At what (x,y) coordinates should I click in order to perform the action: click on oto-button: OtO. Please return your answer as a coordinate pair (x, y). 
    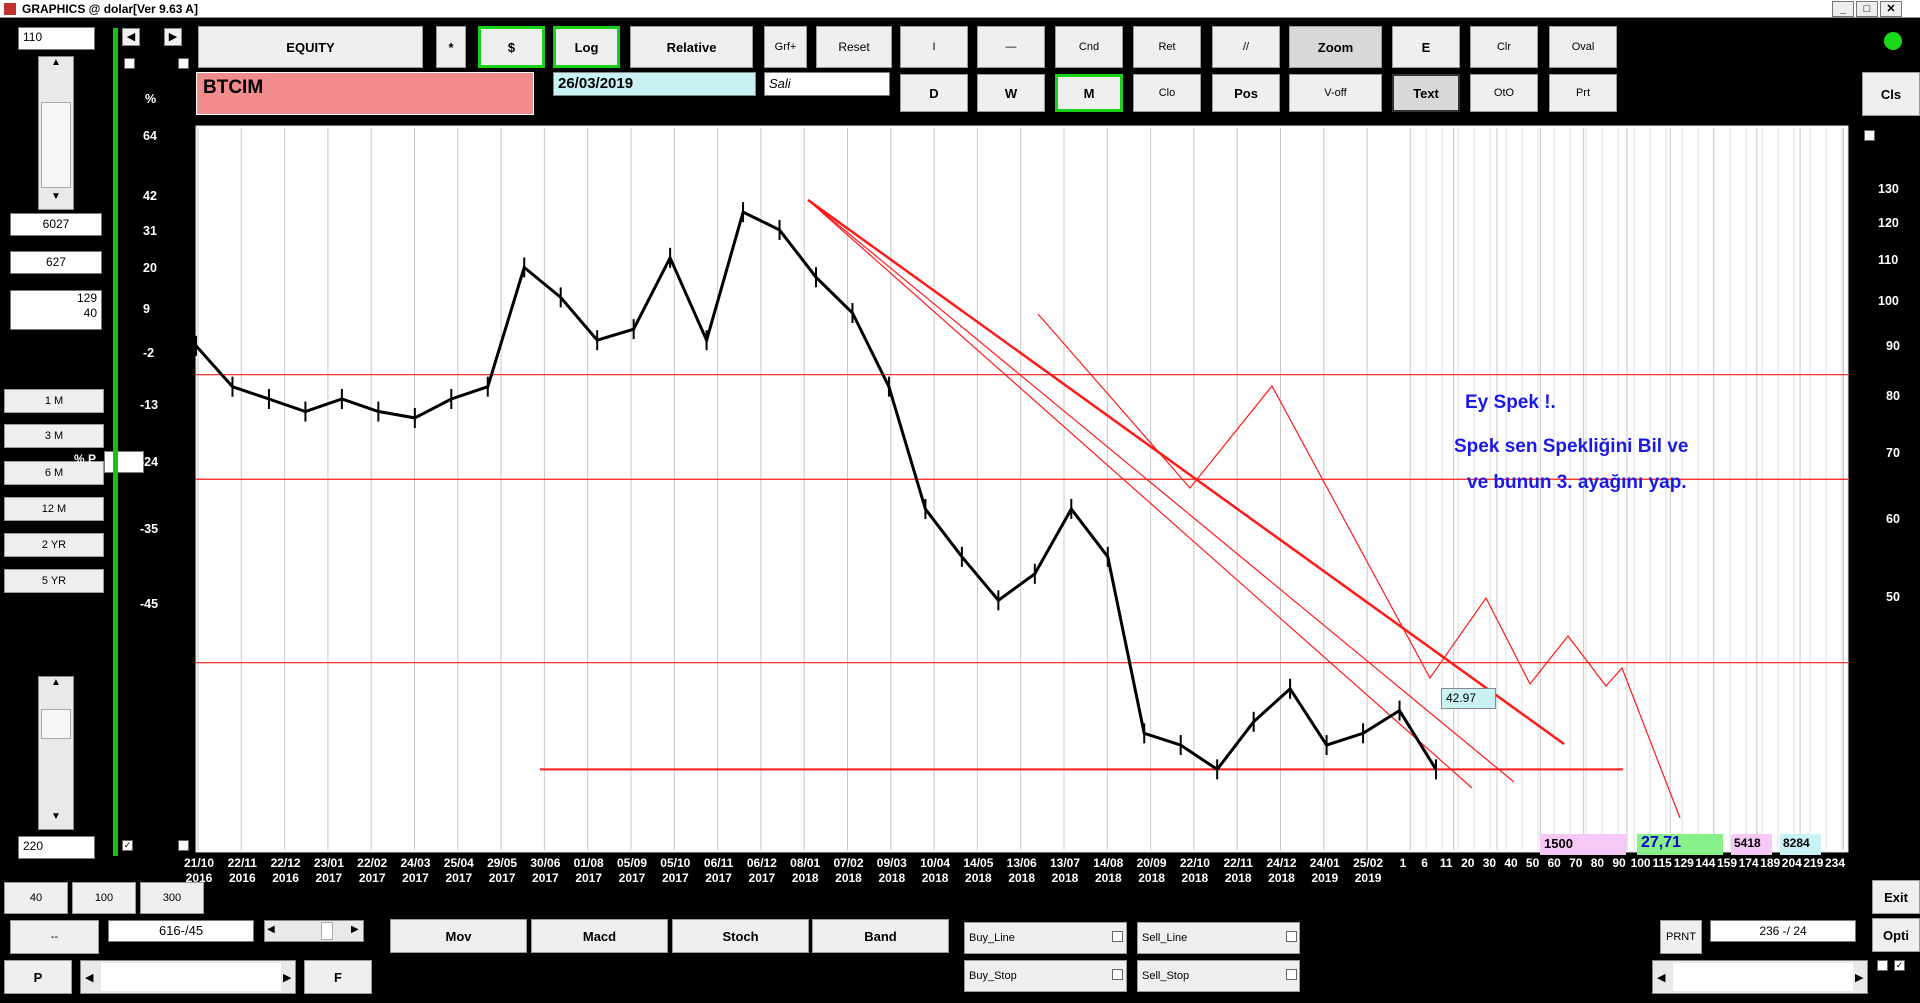
    Looking at the image, I should click on (1504, 93).